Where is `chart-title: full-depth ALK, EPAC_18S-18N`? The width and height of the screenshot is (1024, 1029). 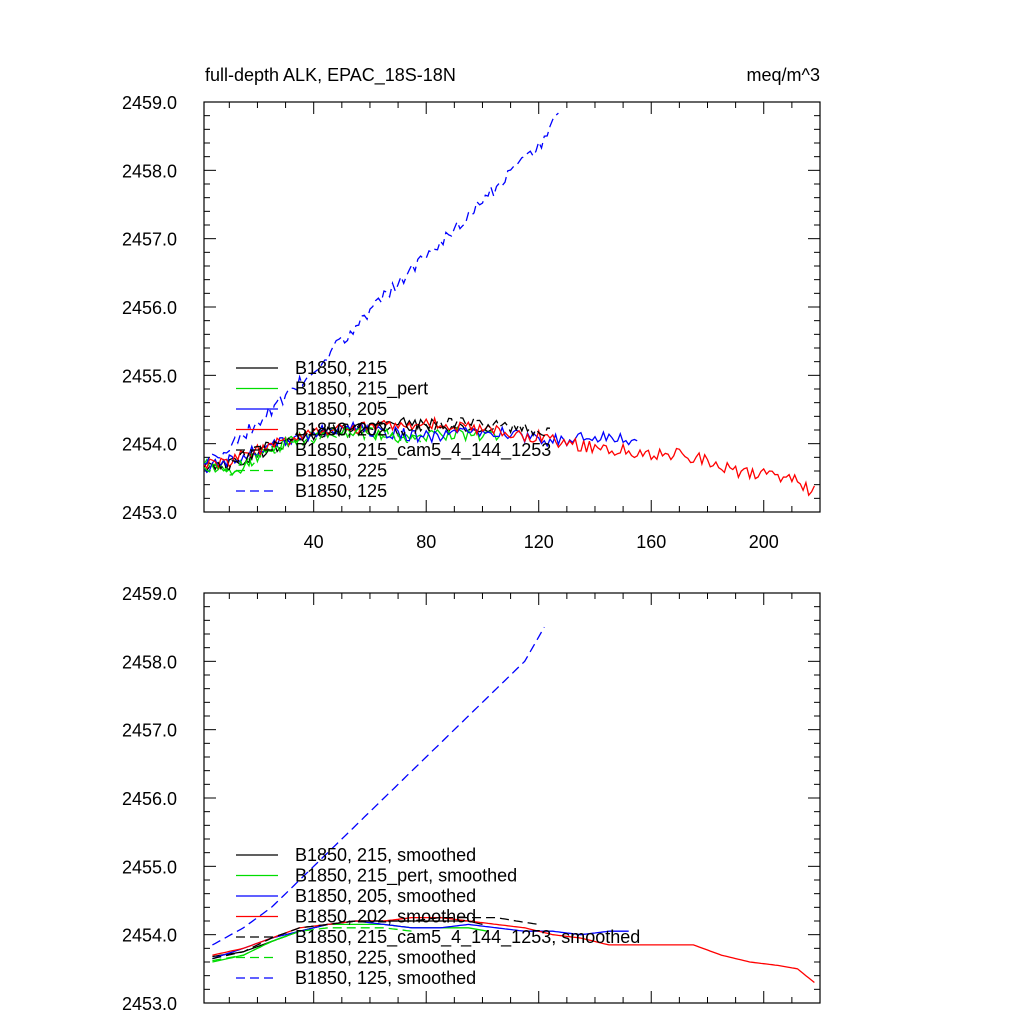
chart-title: full-depth ALK, EPAC_18S-18N is located at coordinates (330, 75).